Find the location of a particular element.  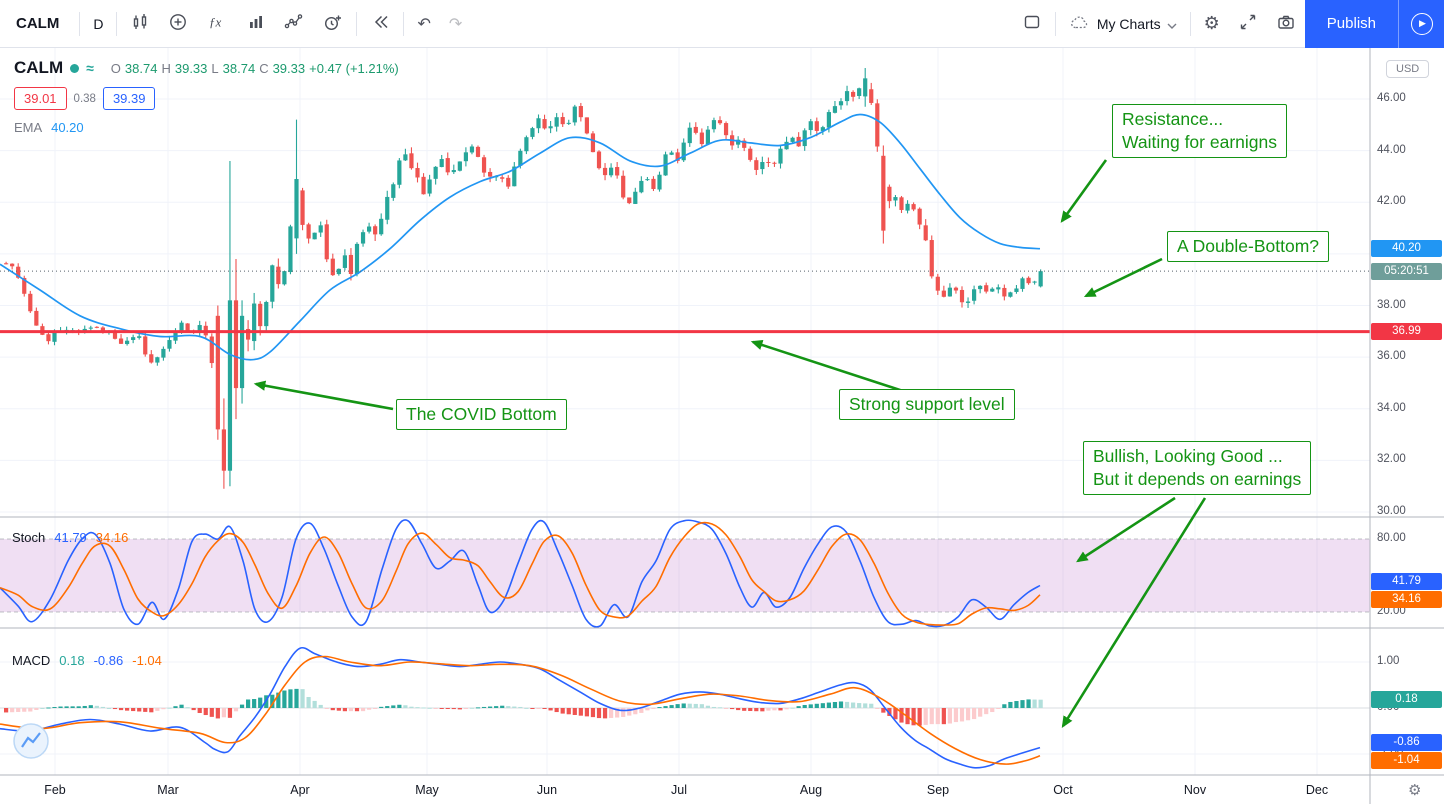

indicators-button: ƒx is located at coordinates (217, 24).